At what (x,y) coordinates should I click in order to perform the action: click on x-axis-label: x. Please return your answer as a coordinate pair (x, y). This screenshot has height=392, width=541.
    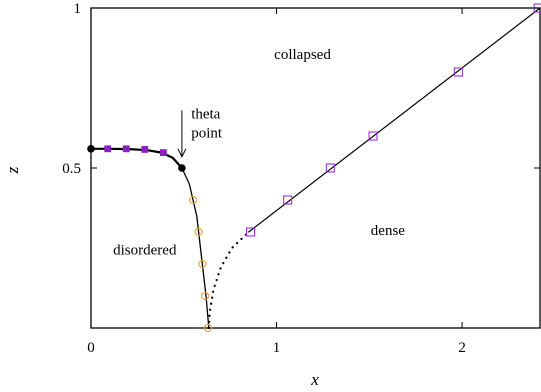
    Looking at the image, I should click on (314, 379).